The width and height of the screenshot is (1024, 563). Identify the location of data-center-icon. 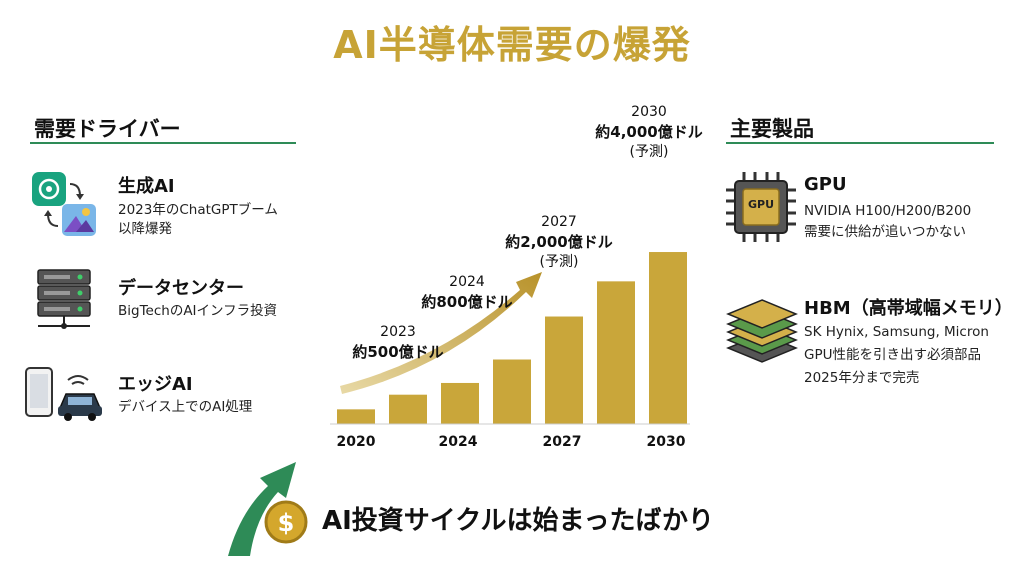
(65, 299).